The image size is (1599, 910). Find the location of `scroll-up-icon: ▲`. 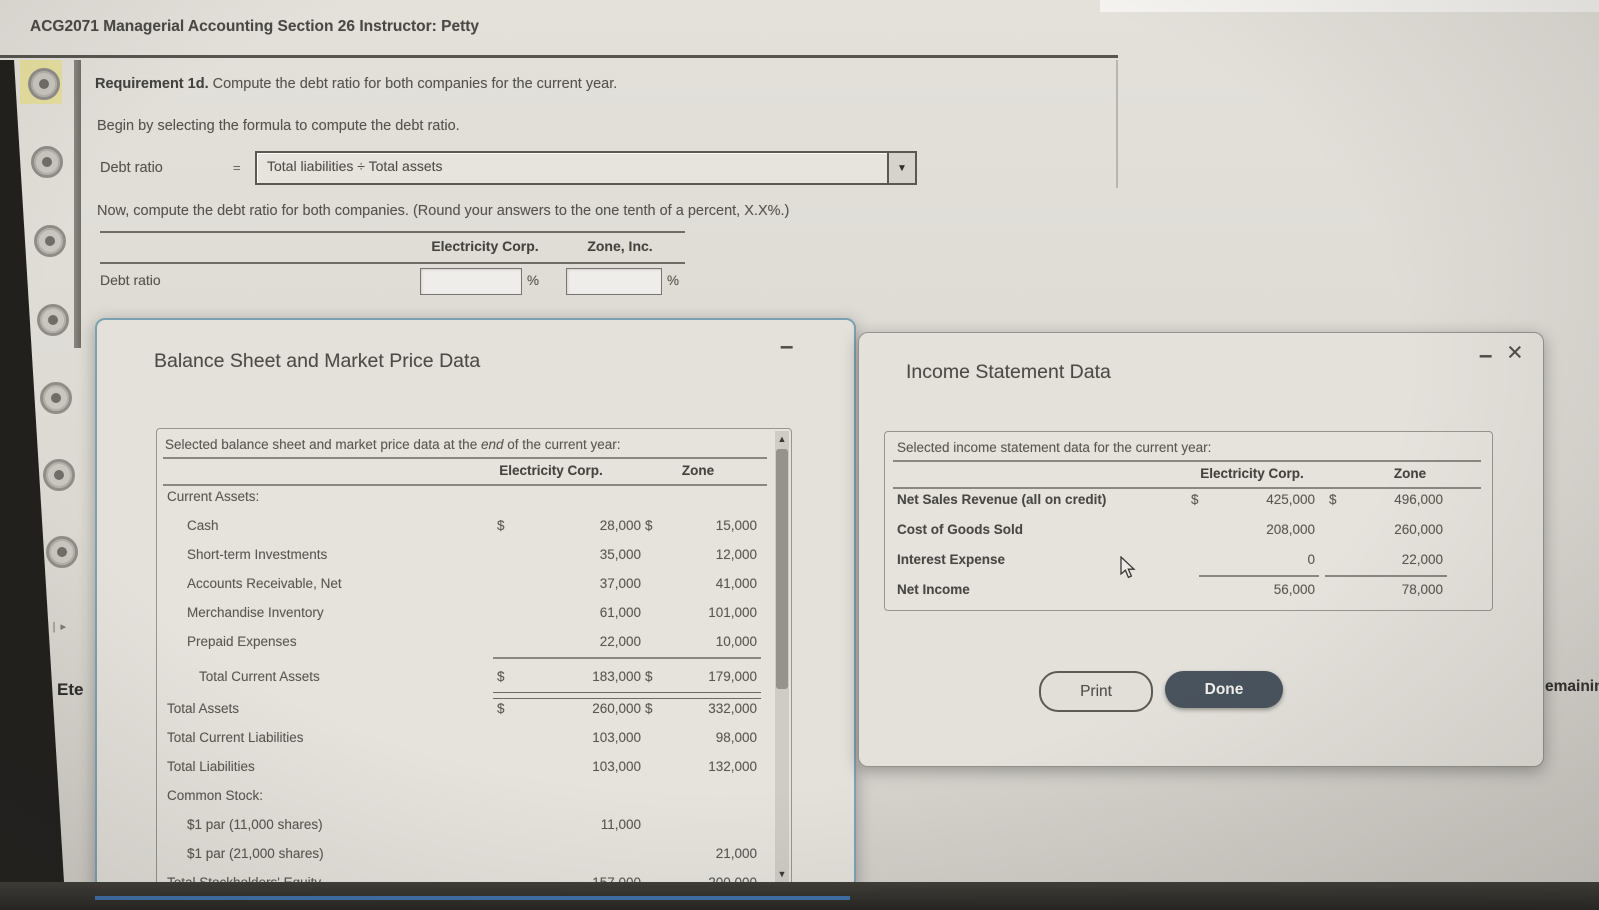

scroll-up-icon: ▲ is located at coordinates (782, 439).